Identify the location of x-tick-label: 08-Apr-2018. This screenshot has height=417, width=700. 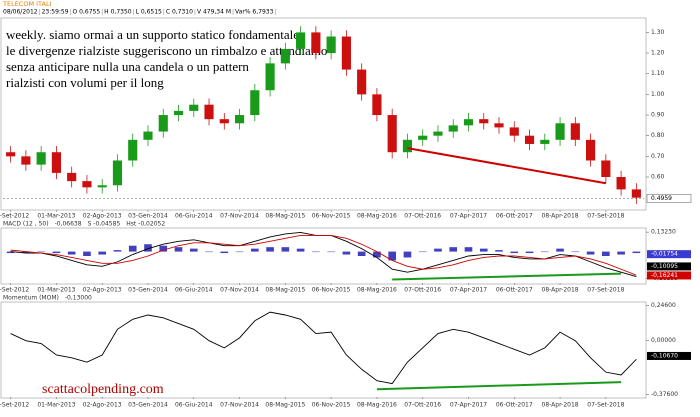
(560, 405).